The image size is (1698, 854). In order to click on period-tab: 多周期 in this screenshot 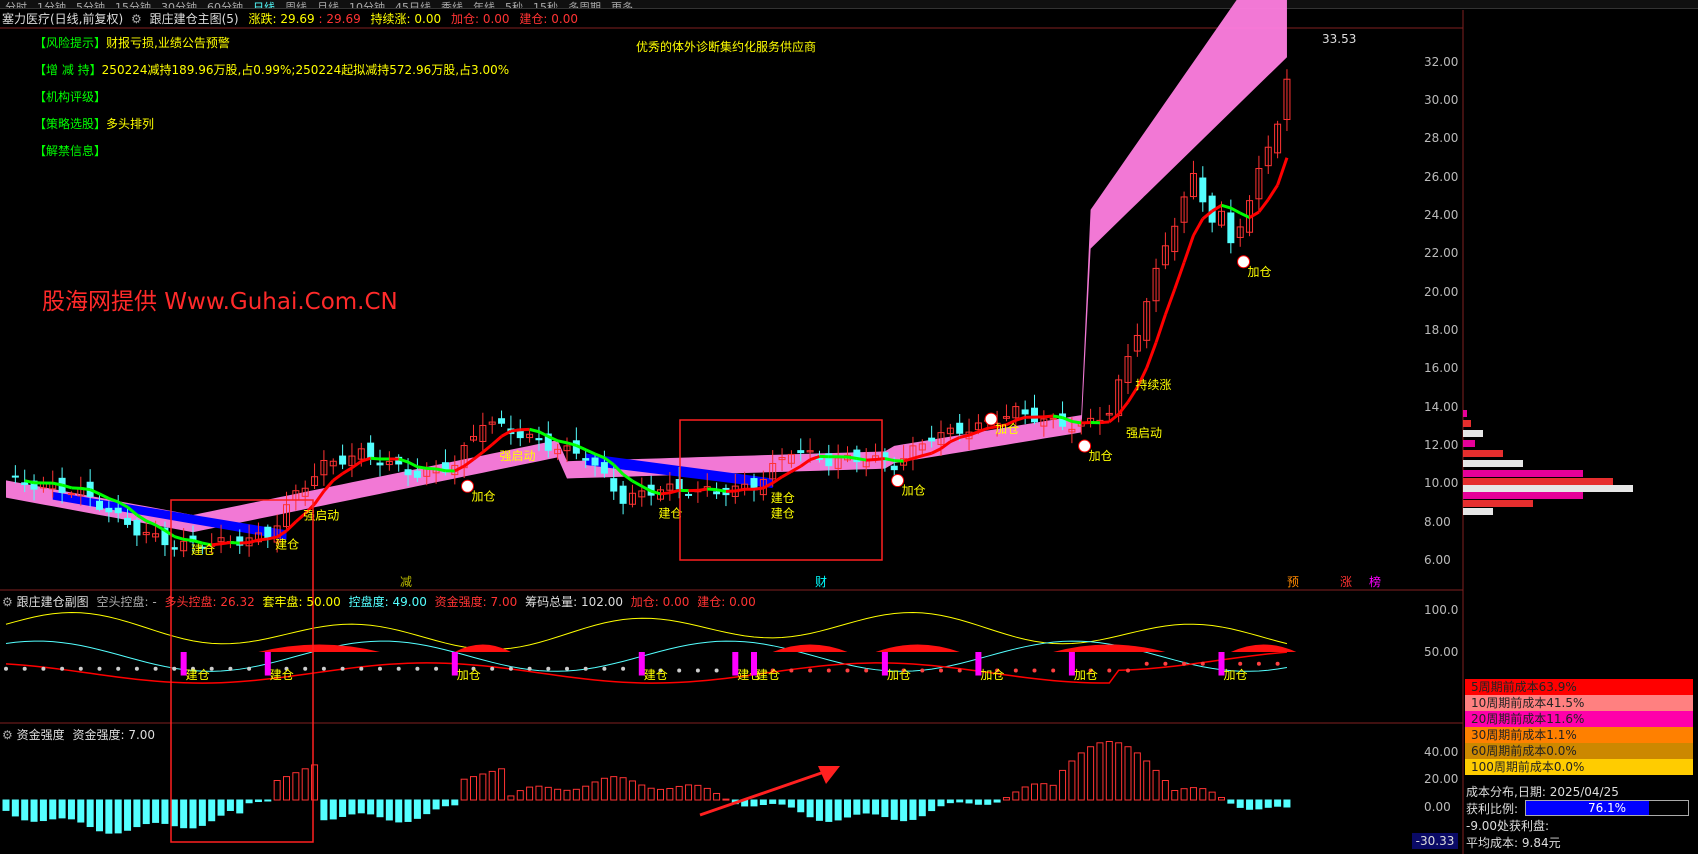, I will do `click(584, 5)`.